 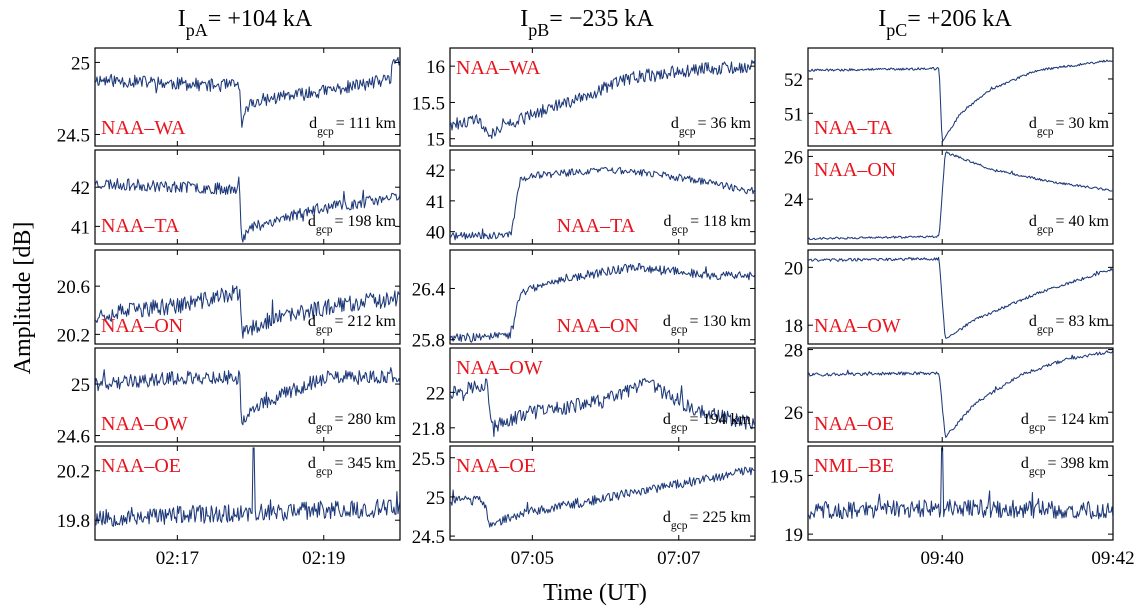 I want to click on y-tick-label: 24, so click(x=794, y=200).